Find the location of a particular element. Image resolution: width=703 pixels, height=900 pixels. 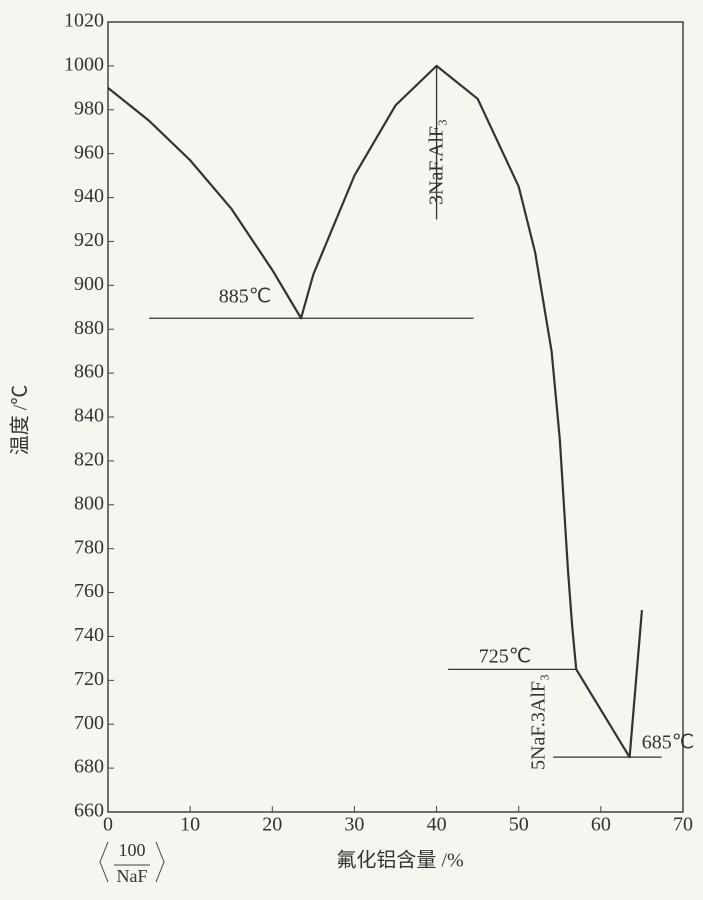

x-tick-label: 50 is located at coordinates (519, 825).